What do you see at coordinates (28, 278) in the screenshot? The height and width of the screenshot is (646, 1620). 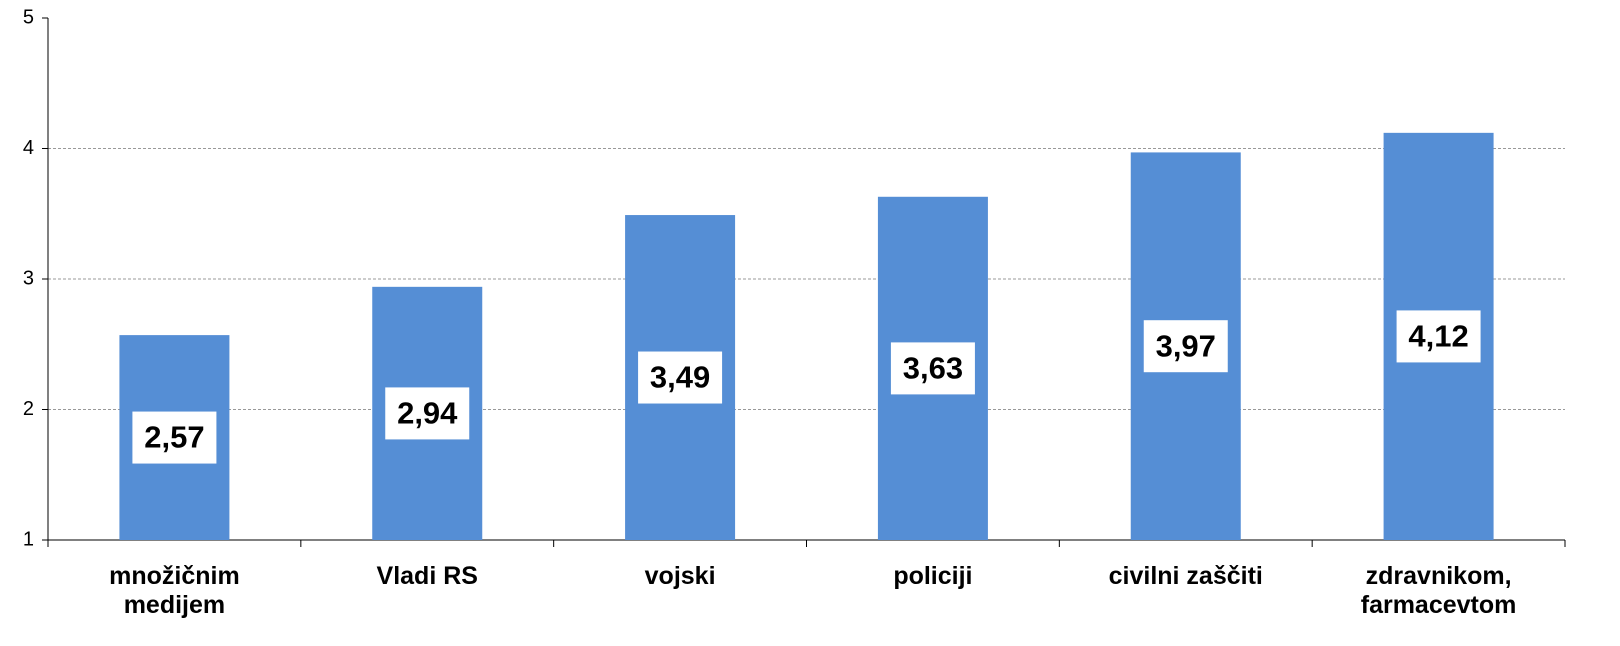 I see `y-tick-label: 3` at bounding box center [28, 278].